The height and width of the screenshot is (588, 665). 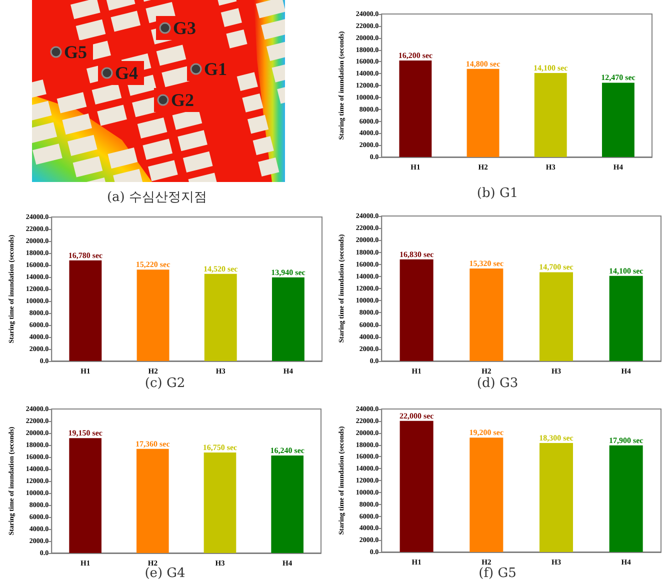 I want to click on data-label: 14,520 sec, so click(x=221, y=269).